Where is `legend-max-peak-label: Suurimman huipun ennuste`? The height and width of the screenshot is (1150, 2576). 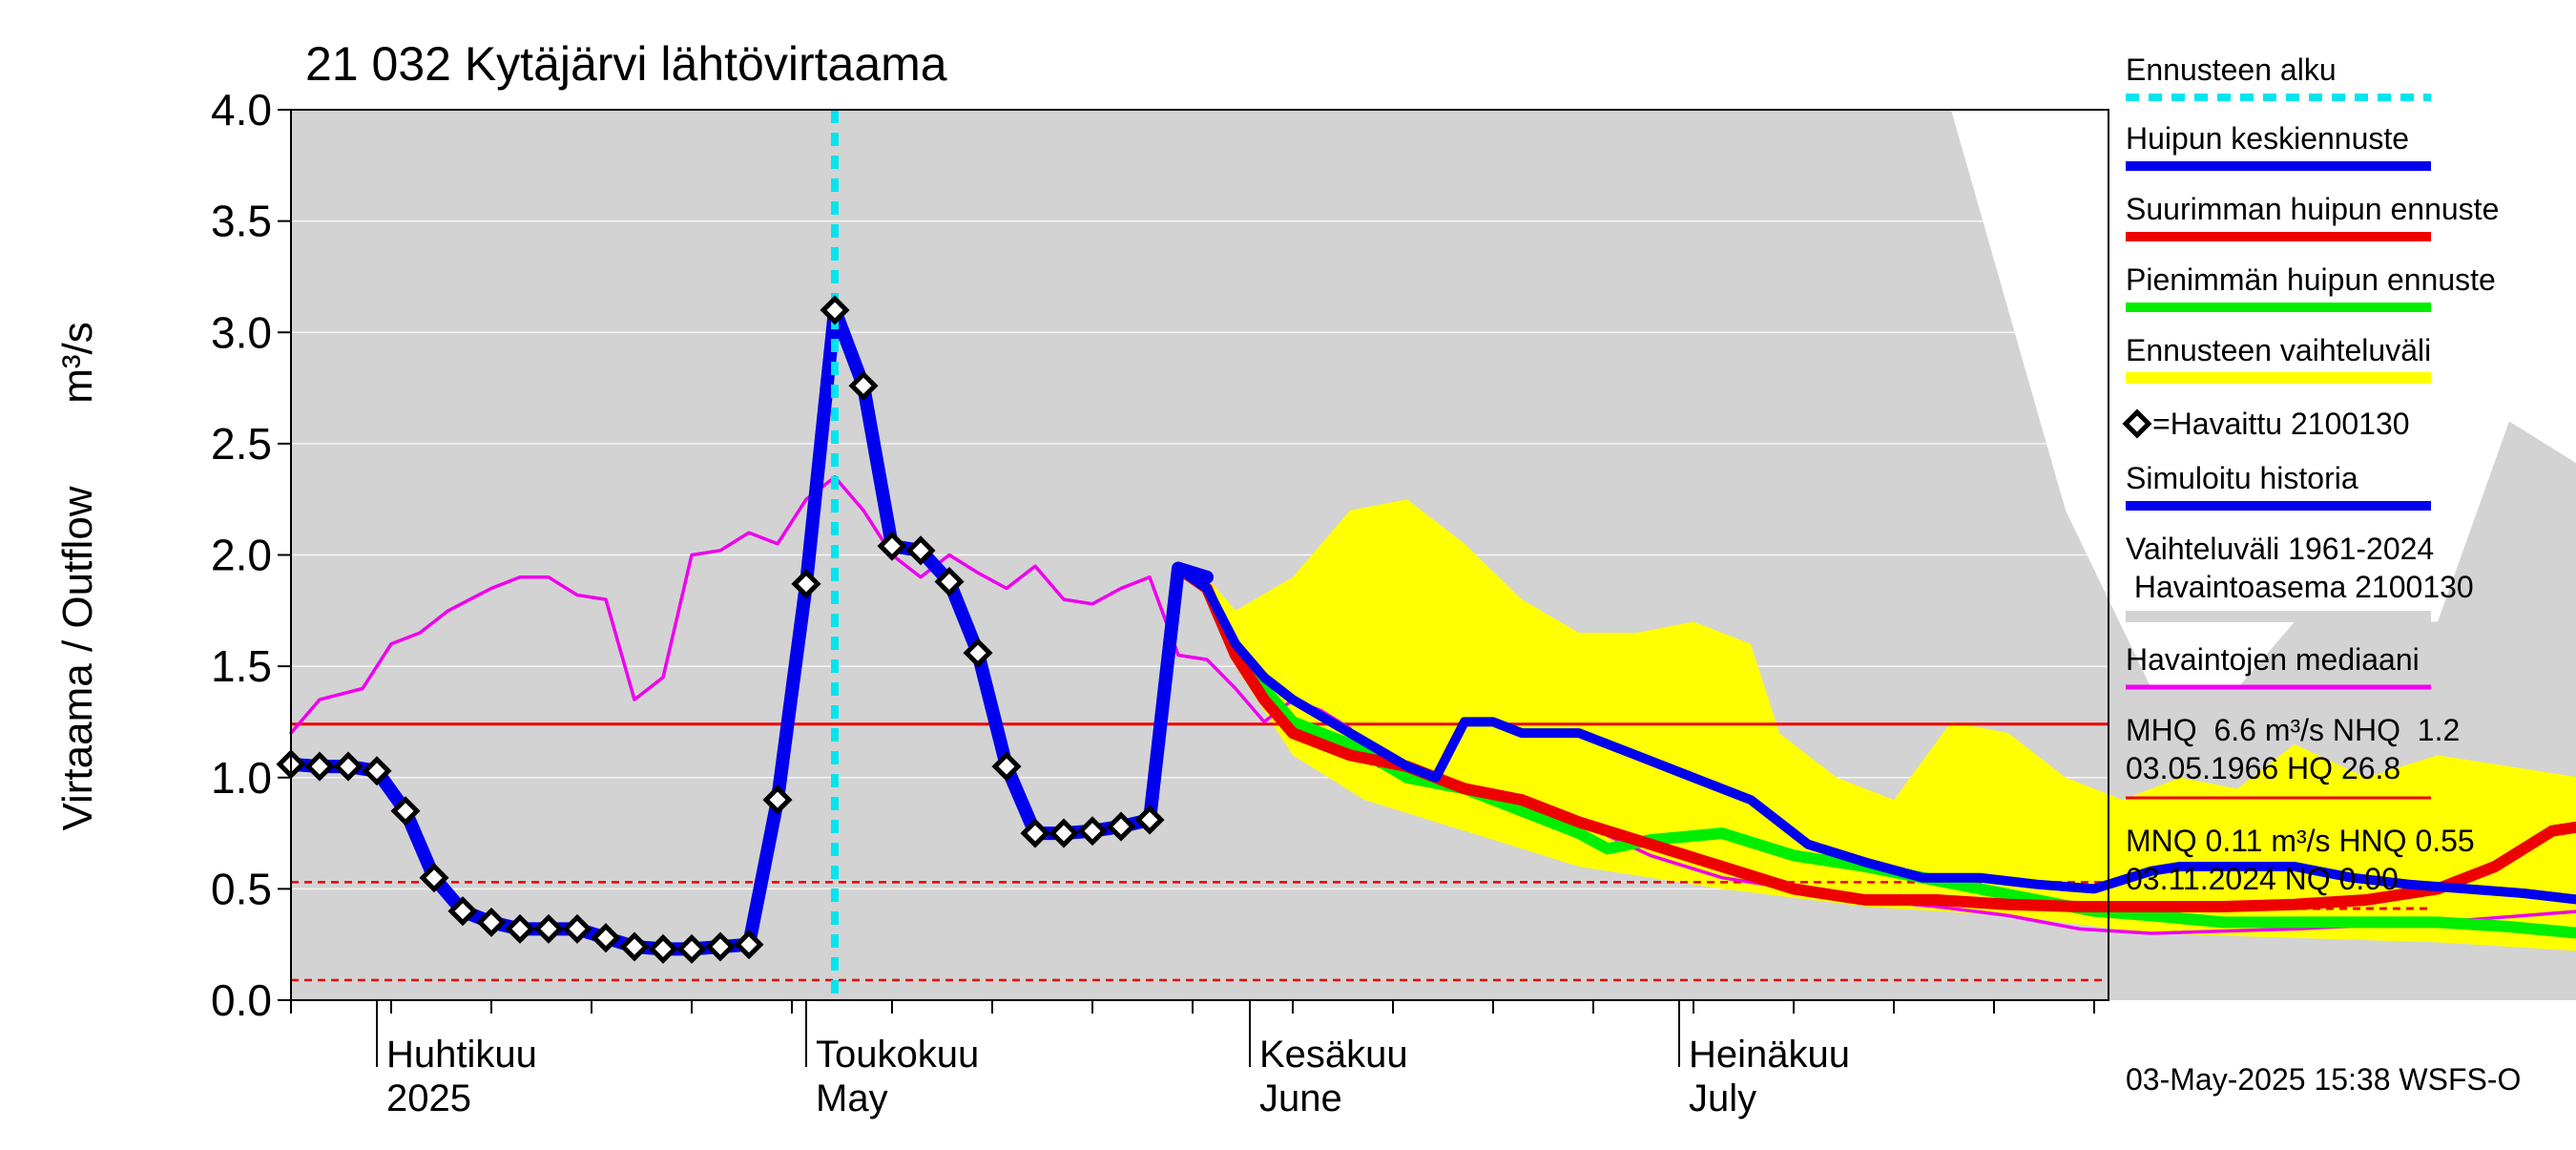
legend-max-peak-label: Suurimman huipun ennuste is located at coordinates (2312, 209).